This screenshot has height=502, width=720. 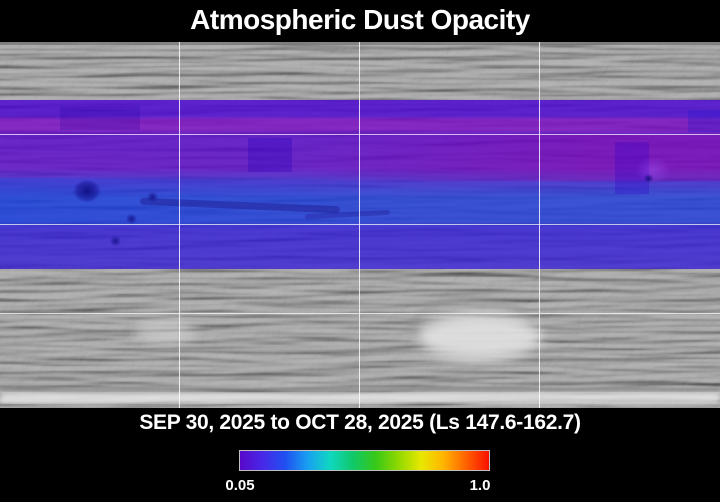 What do you see at coordinates (648, 178) in the screenshot?
I see `elysium-mons-spot` at bounding box center [648, 178].